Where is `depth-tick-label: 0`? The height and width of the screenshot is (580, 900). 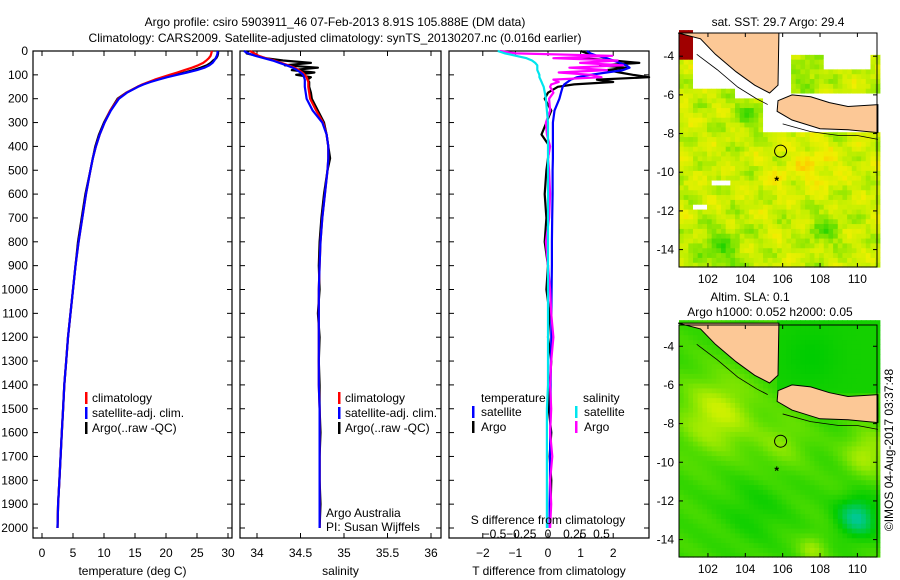
depth-tick-label: 0 is located at coordinates (24, 51).